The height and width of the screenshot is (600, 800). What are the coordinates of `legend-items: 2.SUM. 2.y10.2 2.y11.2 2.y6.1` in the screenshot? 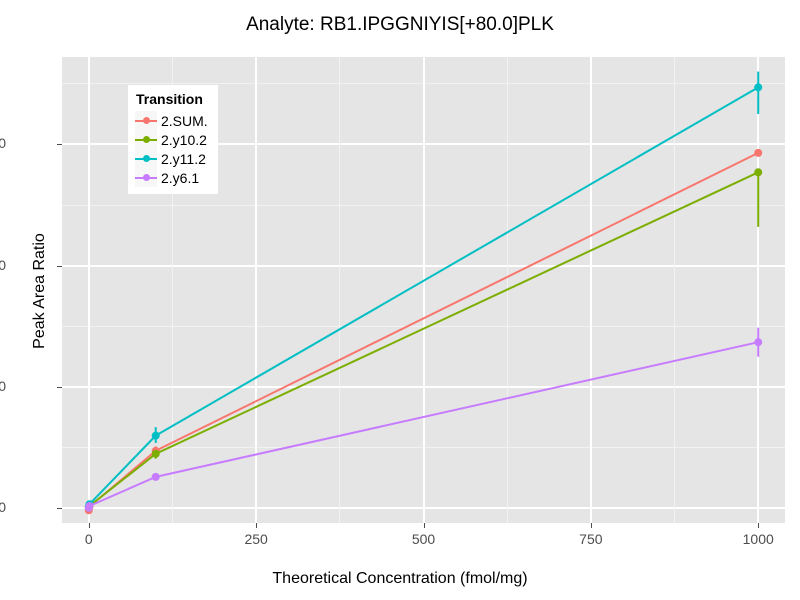 It's located at (171, 149).